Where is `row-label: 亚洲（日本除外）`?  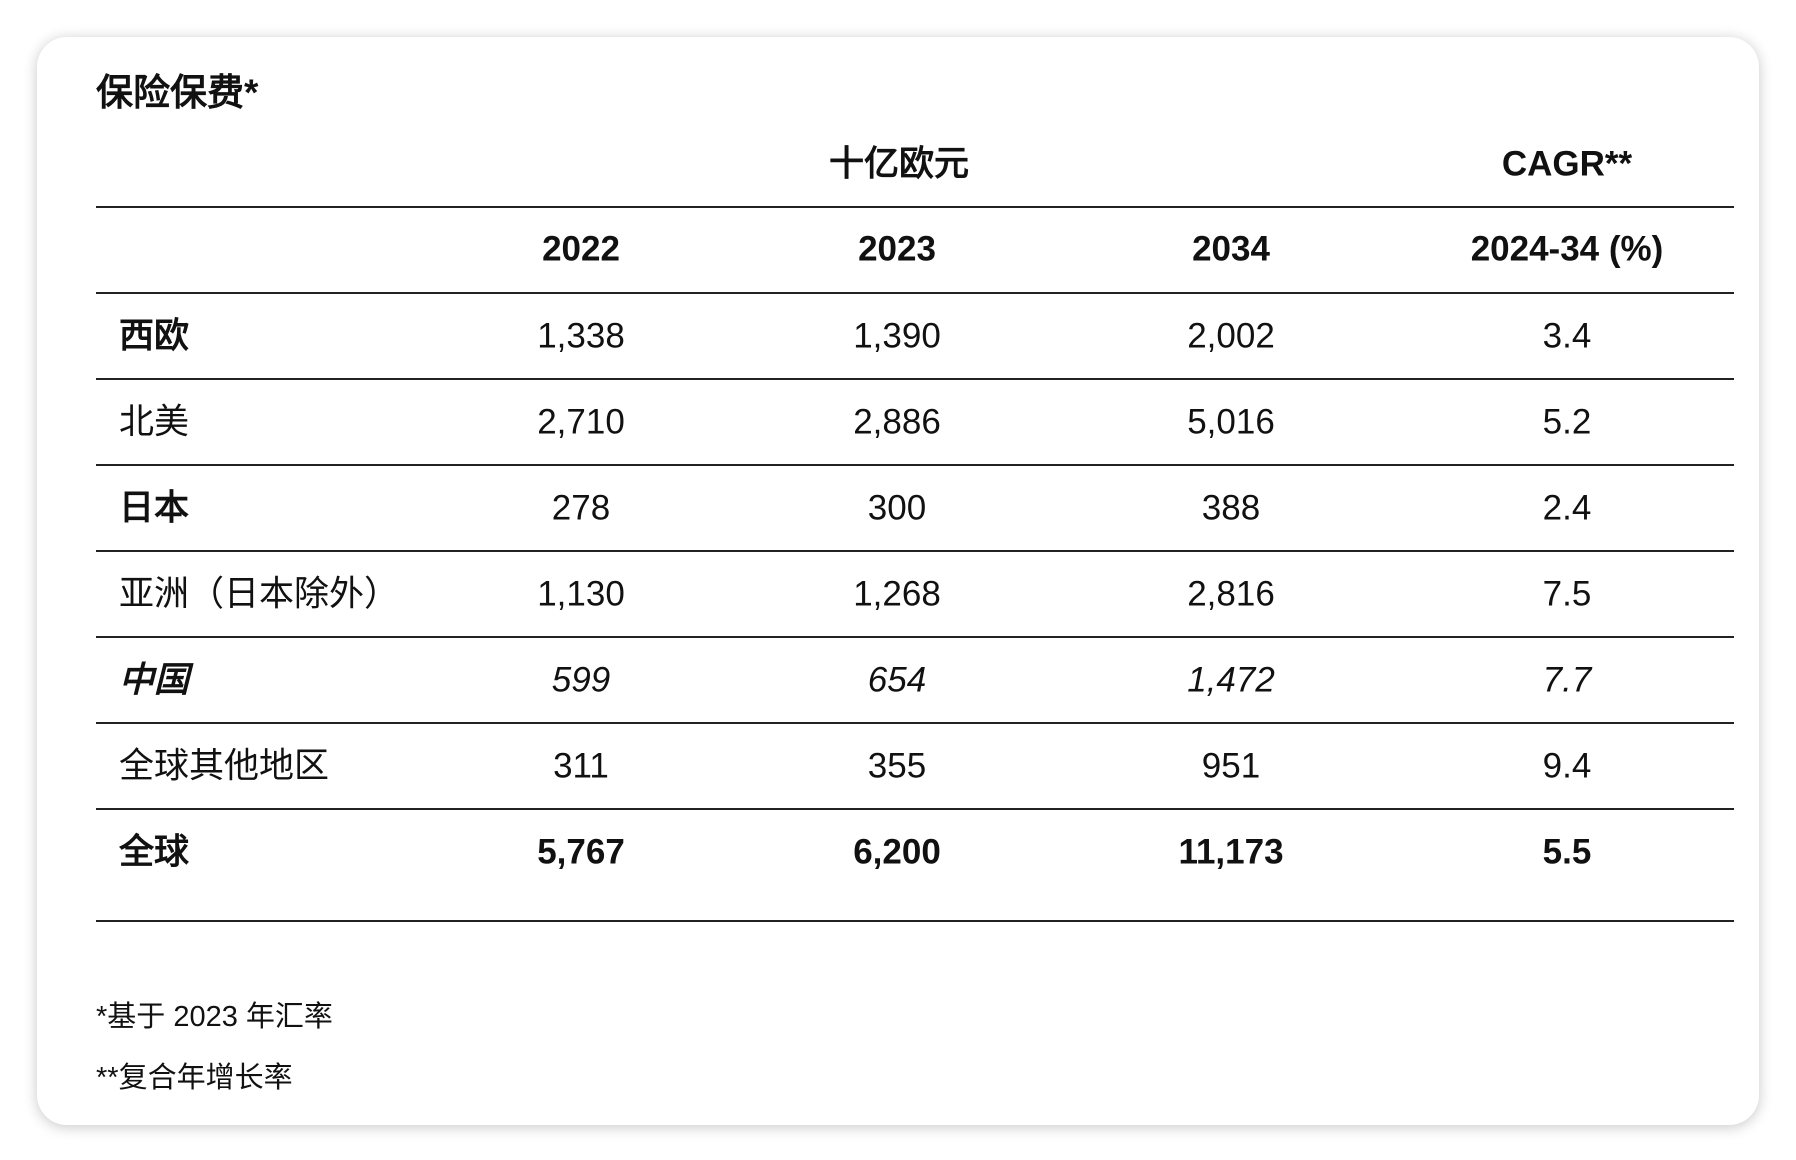
row-label: 亚洲（日本除外） is located at coordinates (259, 594).